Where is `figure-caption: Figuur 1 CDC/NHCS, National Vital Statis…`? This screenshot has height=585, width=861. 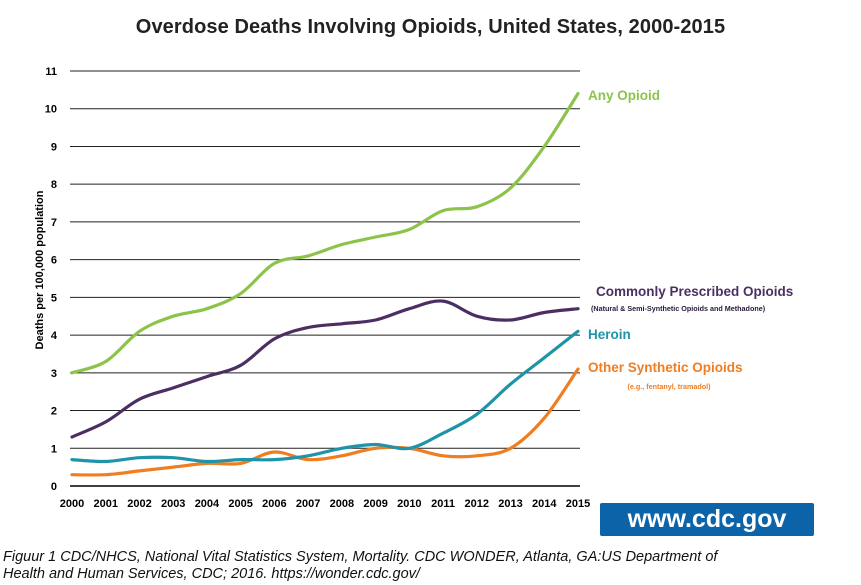
figure-caption: Figuur 1 CDC/NHCS, National Vital Statis… is located at coordinates (432, 566).